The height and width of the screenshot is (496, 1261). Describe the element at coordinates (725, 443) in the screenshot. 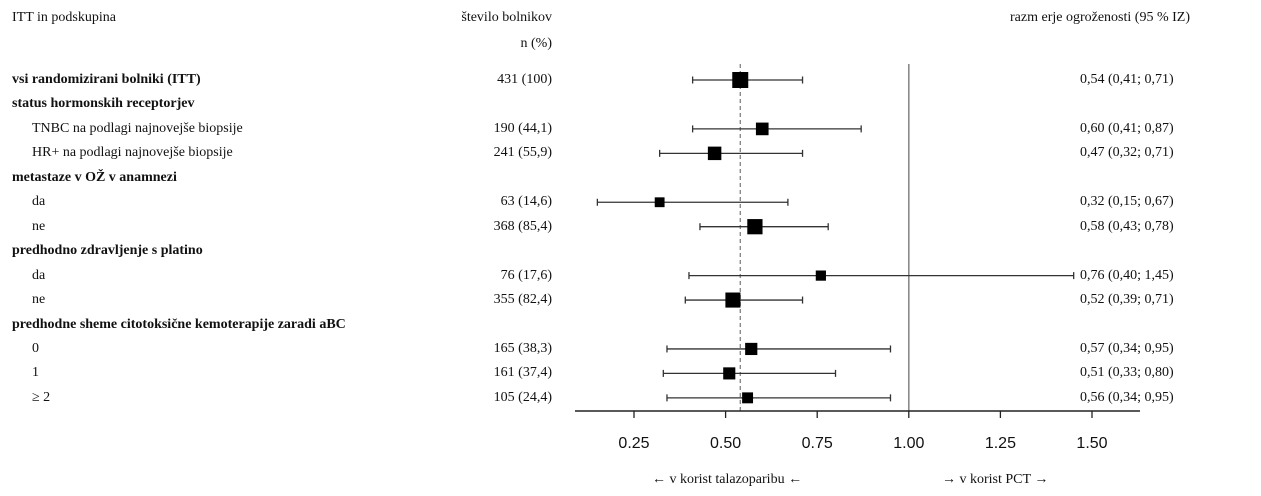

I see `x-tick-label: 0.50` at that location.